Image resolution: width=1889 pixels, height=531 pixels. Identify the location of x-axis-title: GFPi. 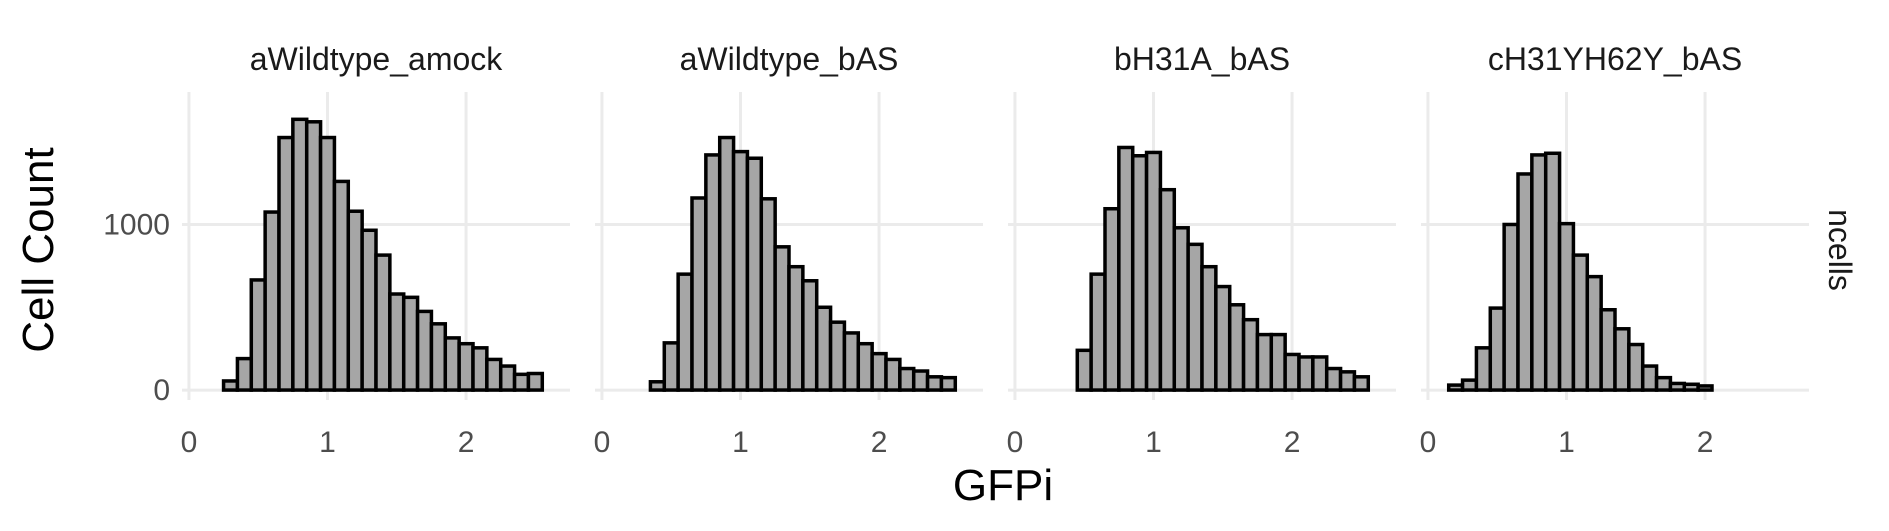
(1003, 485).